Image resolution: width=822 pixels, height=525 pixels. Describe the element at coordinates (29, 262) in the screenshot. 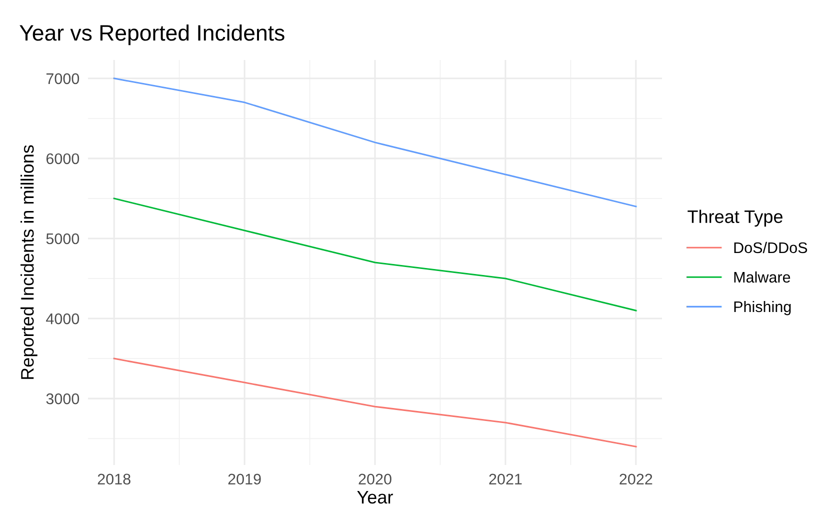

I see `y-axis-title: Reported Incidents in millions` at that location.